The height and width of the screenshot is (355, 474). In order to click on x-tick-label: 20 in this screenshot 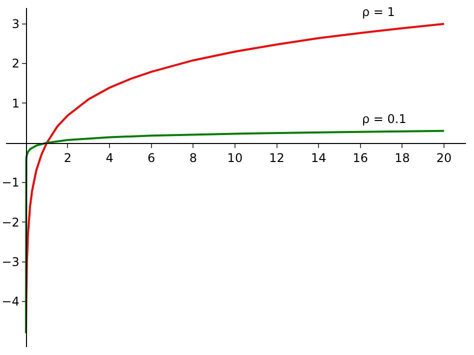, I will do `click(444, 158)`.